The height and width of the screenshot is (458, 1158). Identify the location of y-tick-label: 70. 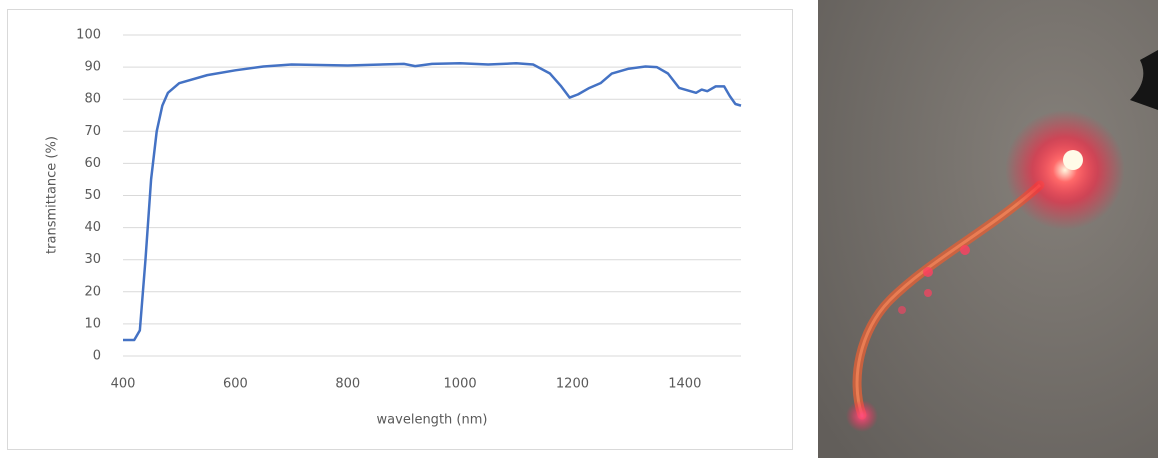
(92, 131).